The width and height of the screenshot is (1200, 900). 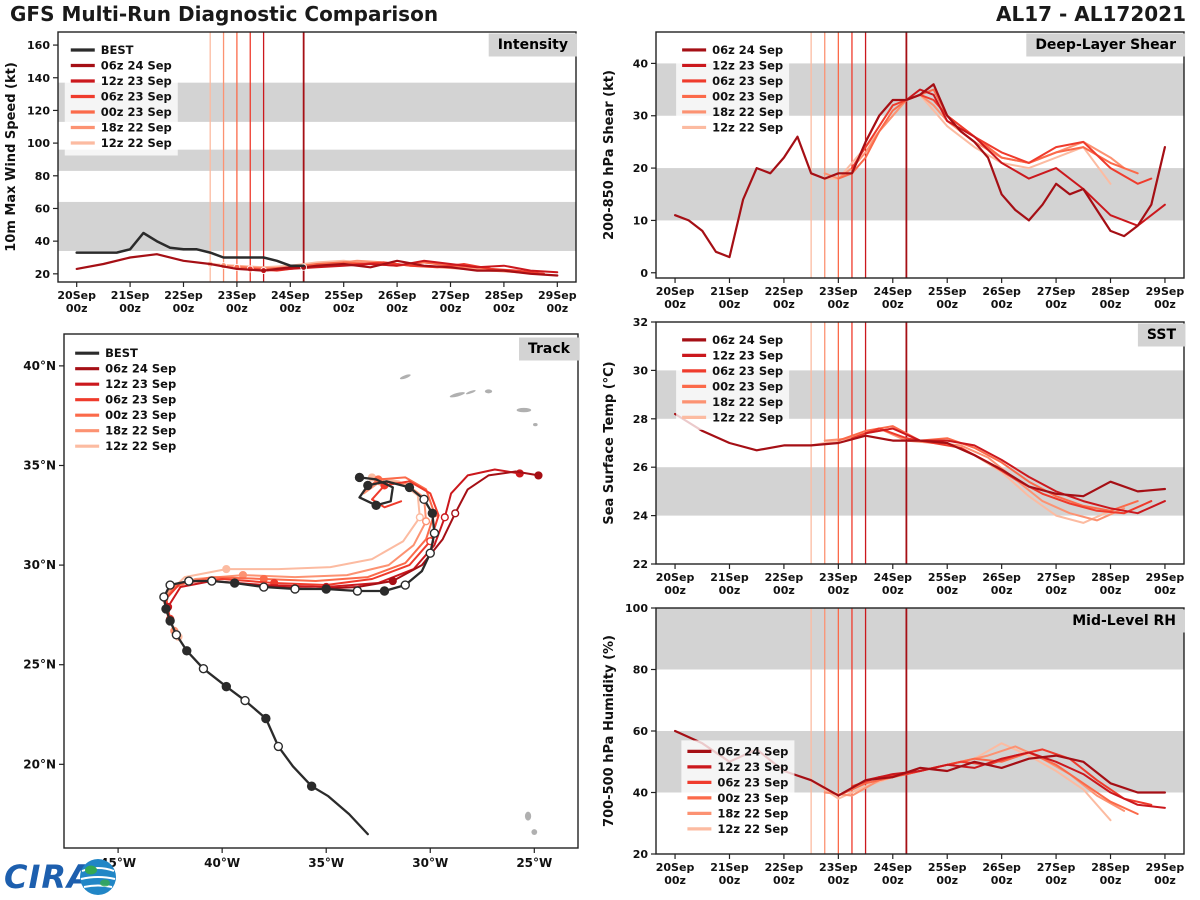 I want to click on svg-text: 140, so click(x=38, y=78).